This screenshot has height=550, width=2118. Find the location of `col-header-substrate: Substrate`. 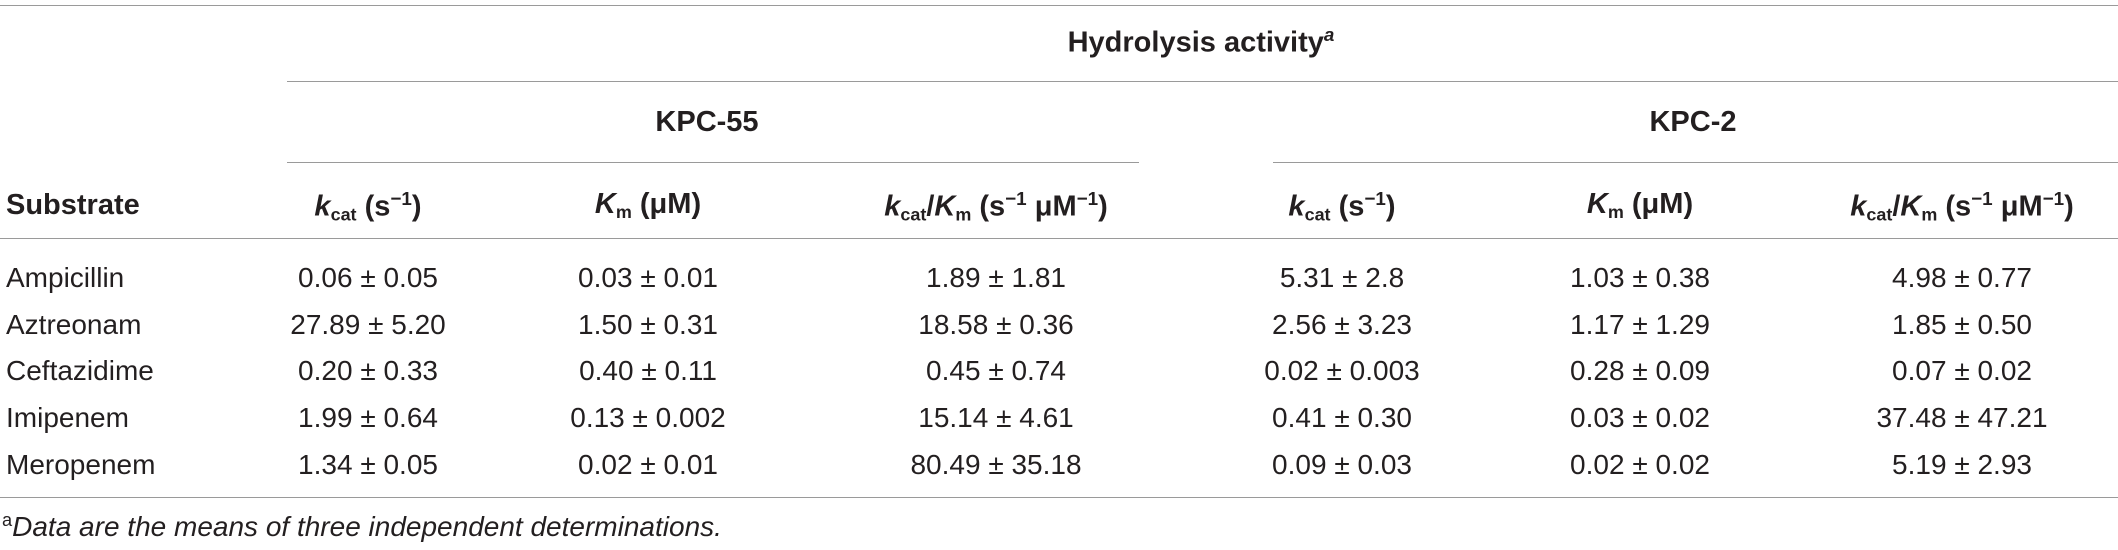

col-header-substrate: Substrate is located at coordinates (73, 205).